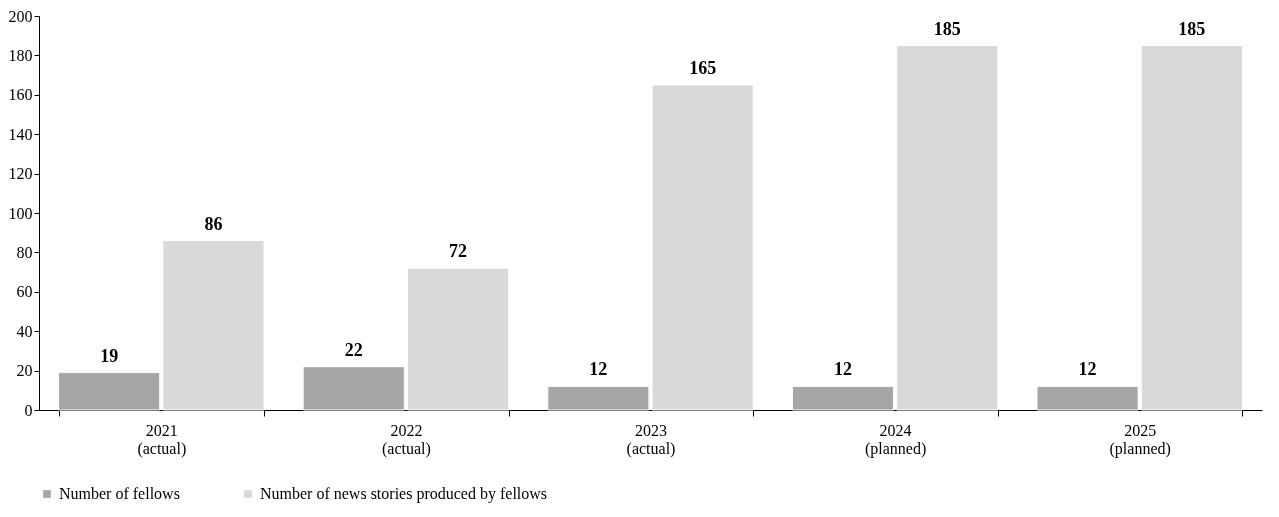  Describe the element at coordinates (24, 371) in the screenshot. I see `y-tick-label: 20` at that location.